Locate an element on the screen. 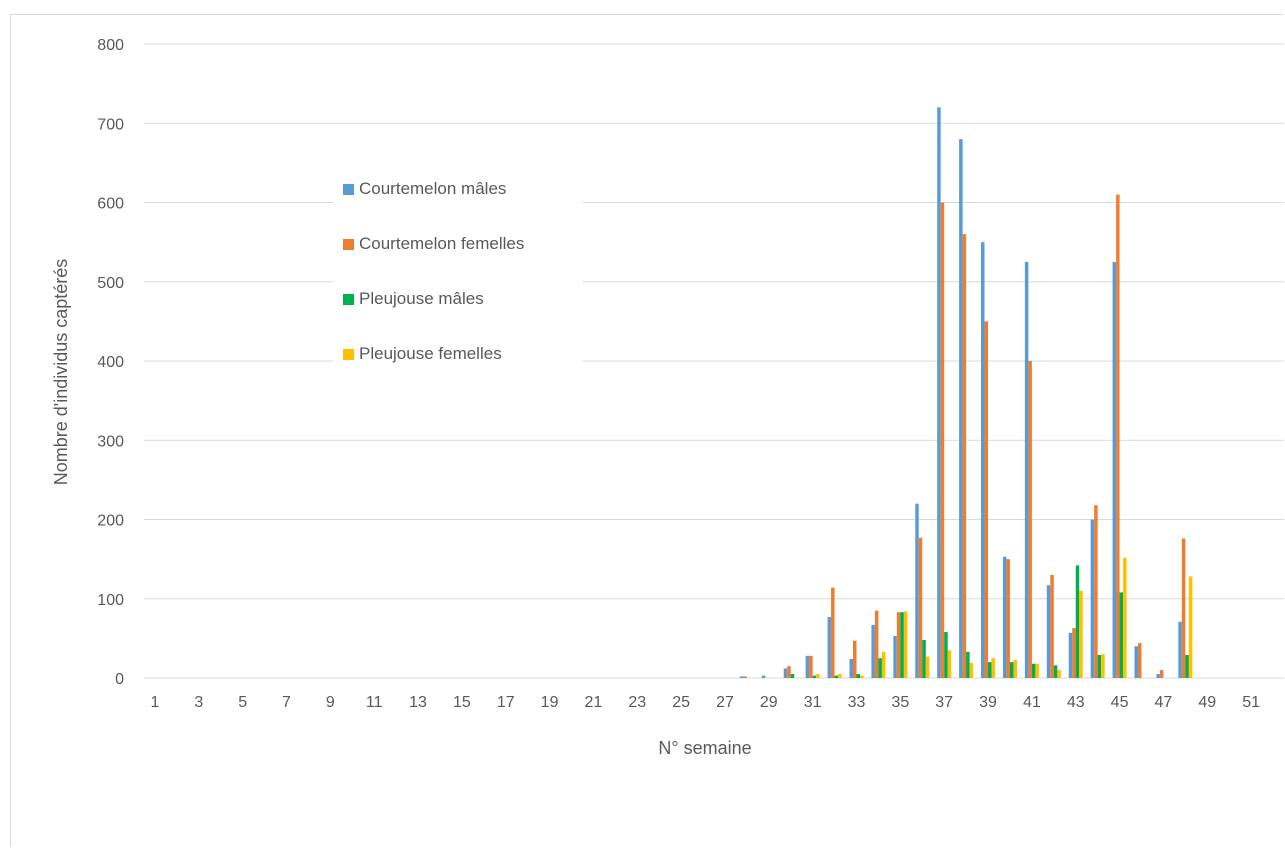 This screenshot has width=1285, height=848. x-tick-label: 45 is located at coordinates (1120, 702).